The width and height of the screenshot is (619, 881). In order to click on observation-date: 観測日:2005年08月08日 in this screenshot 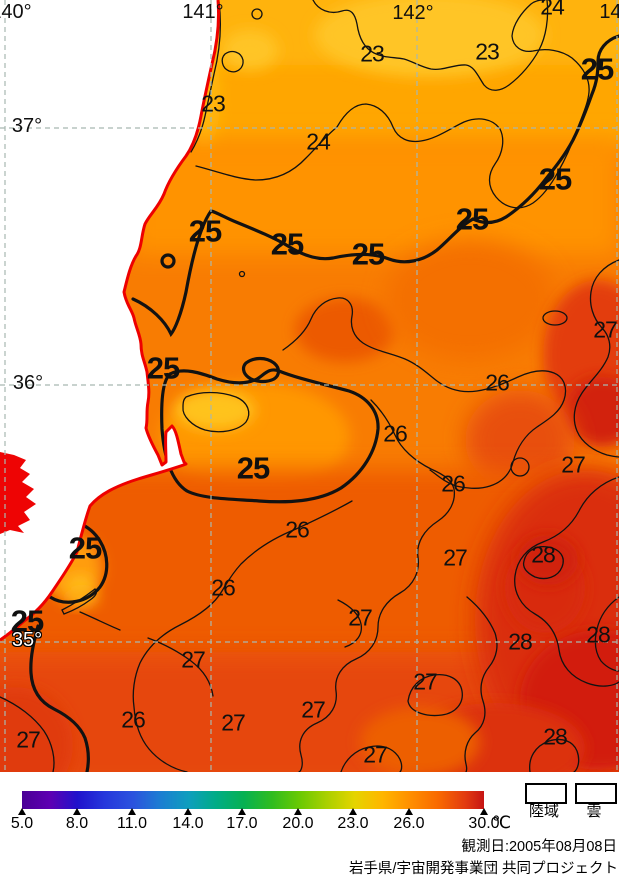, I will do `click(539, 847)`.